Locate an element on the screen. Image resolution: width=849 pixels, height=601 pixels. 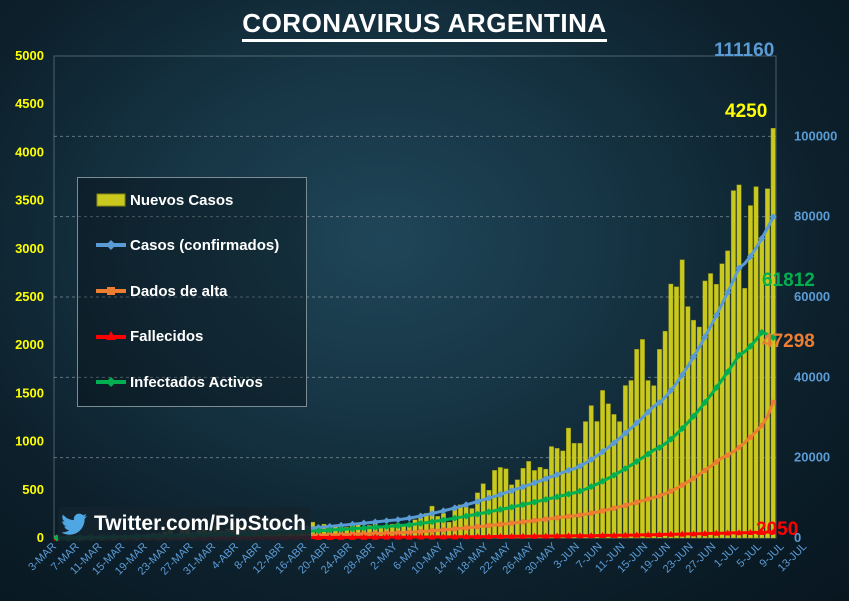
chart-title: CORONAVIRUS ARGENTINA is located at coordinates (424, 25).